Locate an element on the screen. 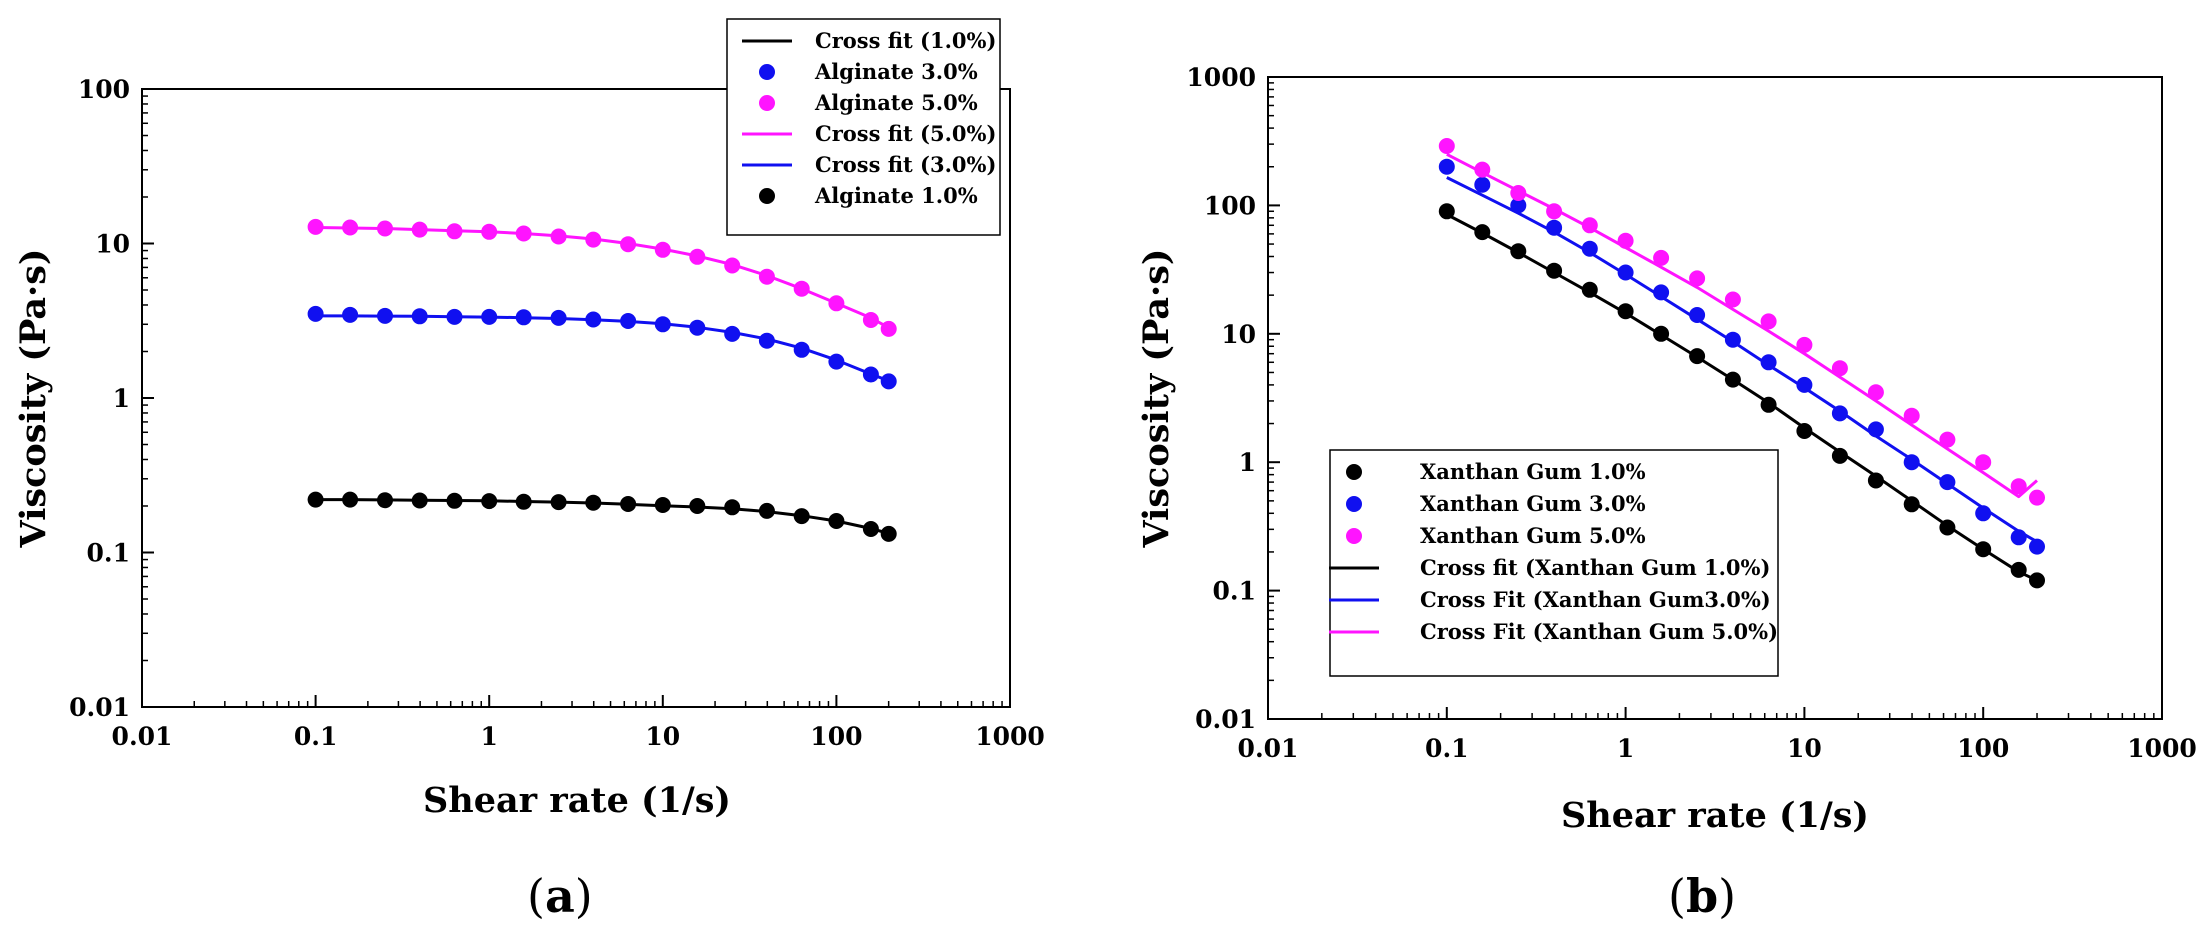  panel-caption: (a) is located at coordinates (560, 896).